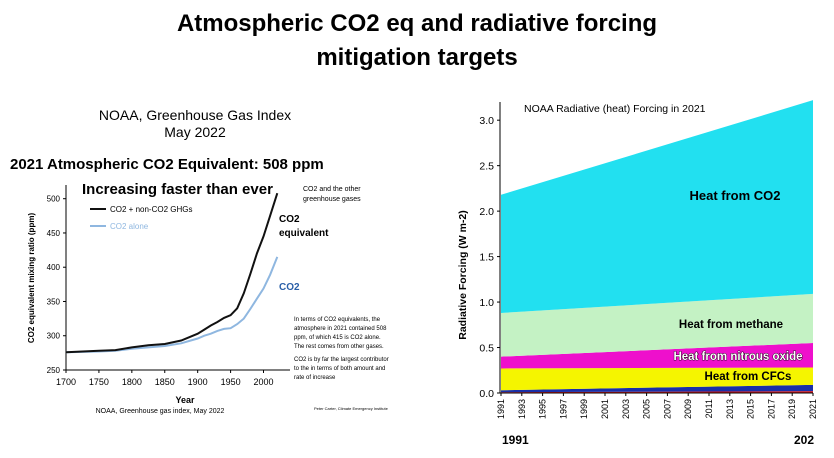 The width and height of the screenshot is (834, 458). Describe the element at coordinates (515, 440) in the screenshot. I see `right-bottom-left-label: 1991` at that location.